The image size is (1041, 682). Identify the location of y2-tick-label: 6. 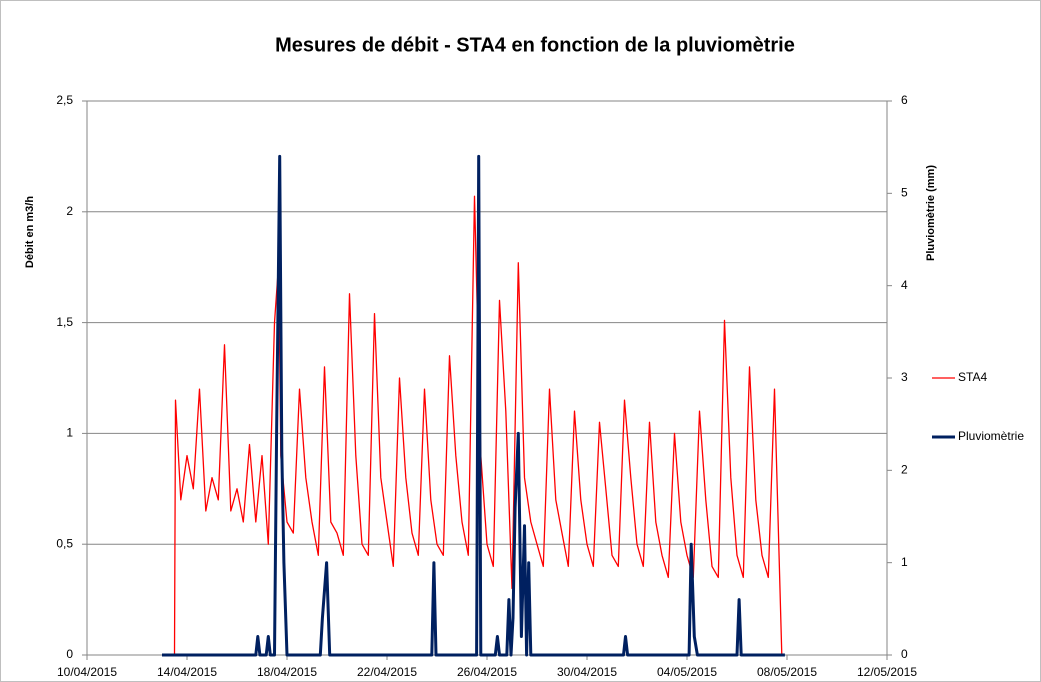
(904, 100).